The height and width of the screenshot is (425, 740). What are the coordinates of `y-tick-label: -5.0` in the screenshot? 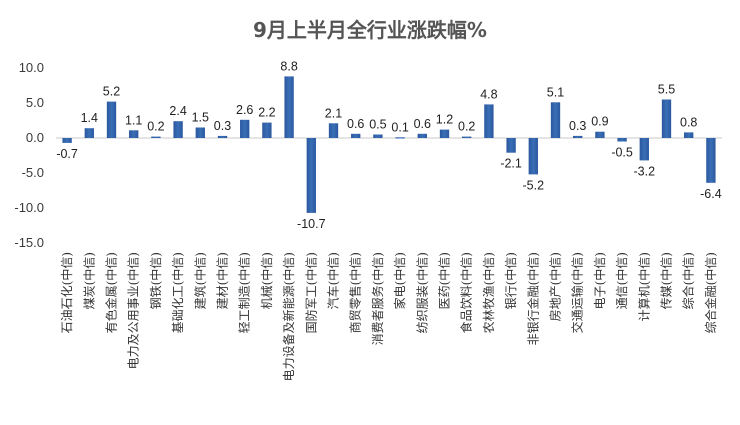 It's located at (33, 172).